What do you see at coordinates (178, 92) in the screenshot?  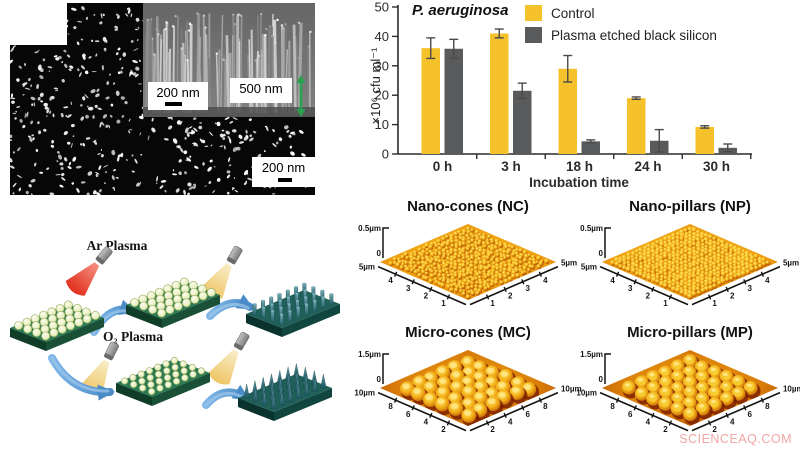 I see `inset-scale-left-label: 200 nm` at bounding box center [178, 92].